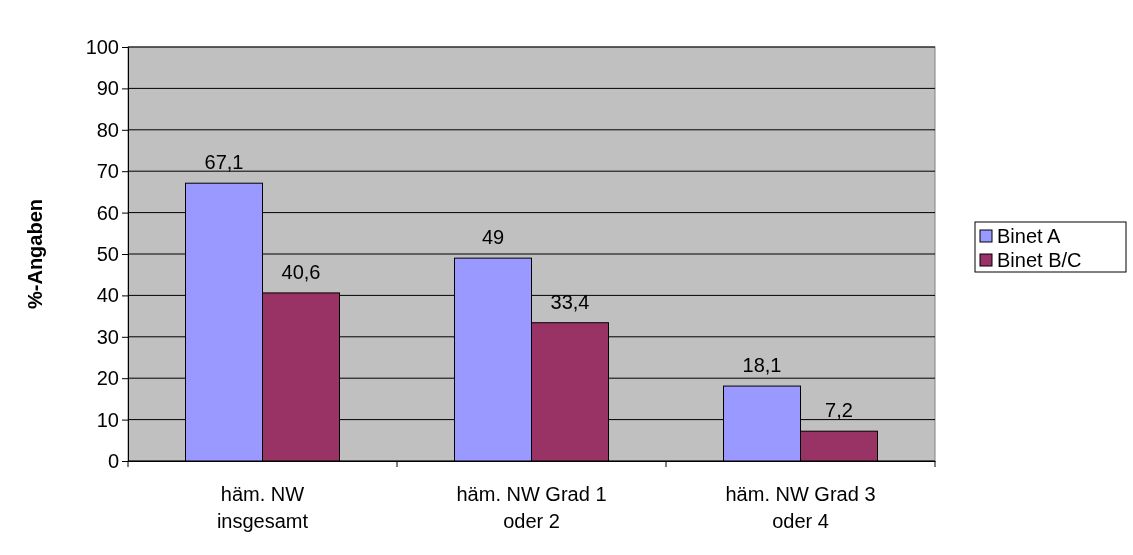 The width and height of the screenshot is (1133, 555). Describe the element at coordinates (301, 271) in the screenshot. I see `data-label: 40,6` at that location.